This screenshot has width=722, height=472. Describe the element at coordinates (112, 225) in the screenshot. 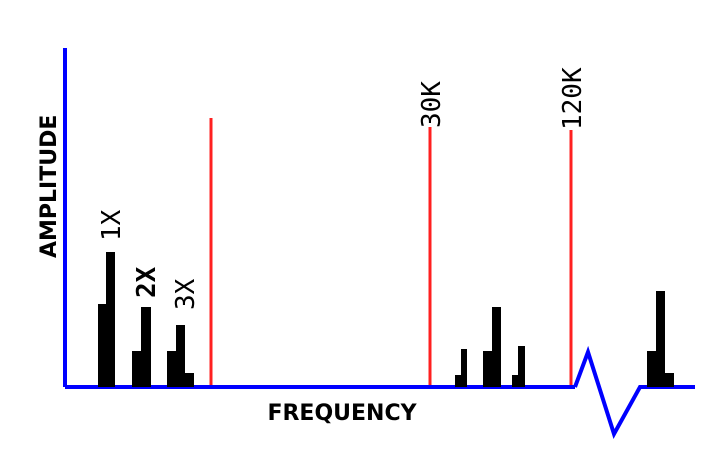

I see `harmonic-label-1x: 1X` at that location.